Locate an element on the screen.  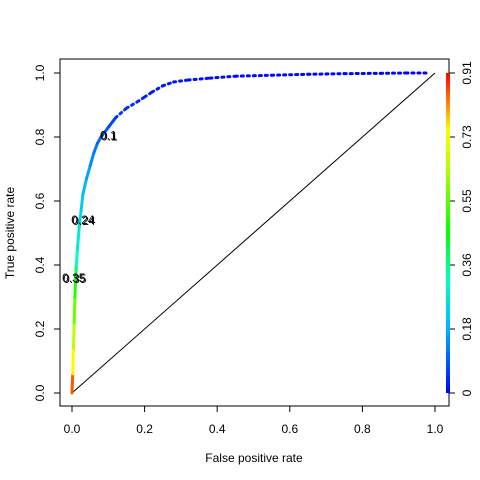
y-tick-label: 0.6 is located at coordinates (40, 200).